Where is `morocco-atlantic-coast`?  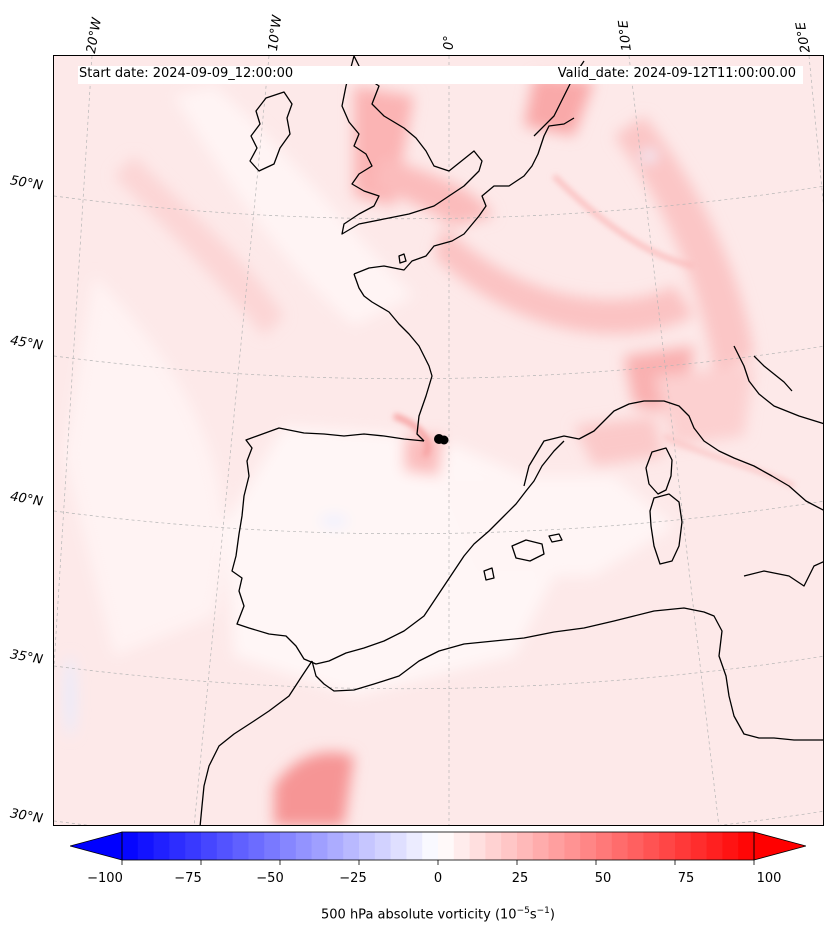 morocco-atlantic-coast is located at coordinates (256, 742).